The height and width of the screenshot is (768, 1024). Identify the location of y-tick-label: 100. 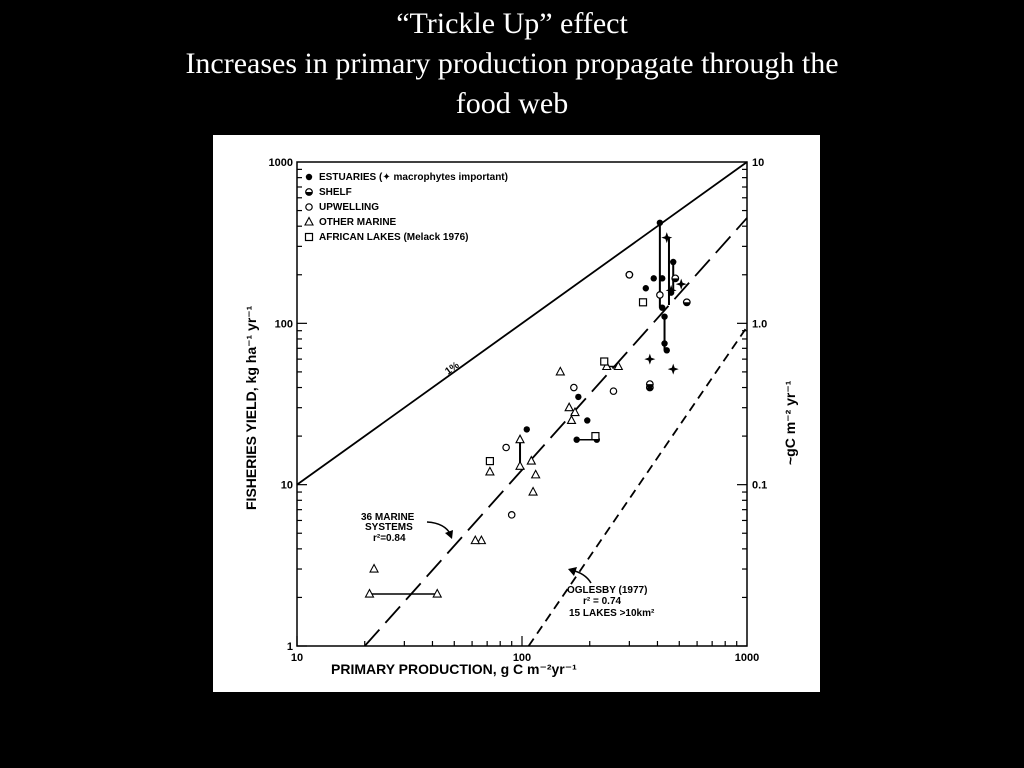
(284, 324).